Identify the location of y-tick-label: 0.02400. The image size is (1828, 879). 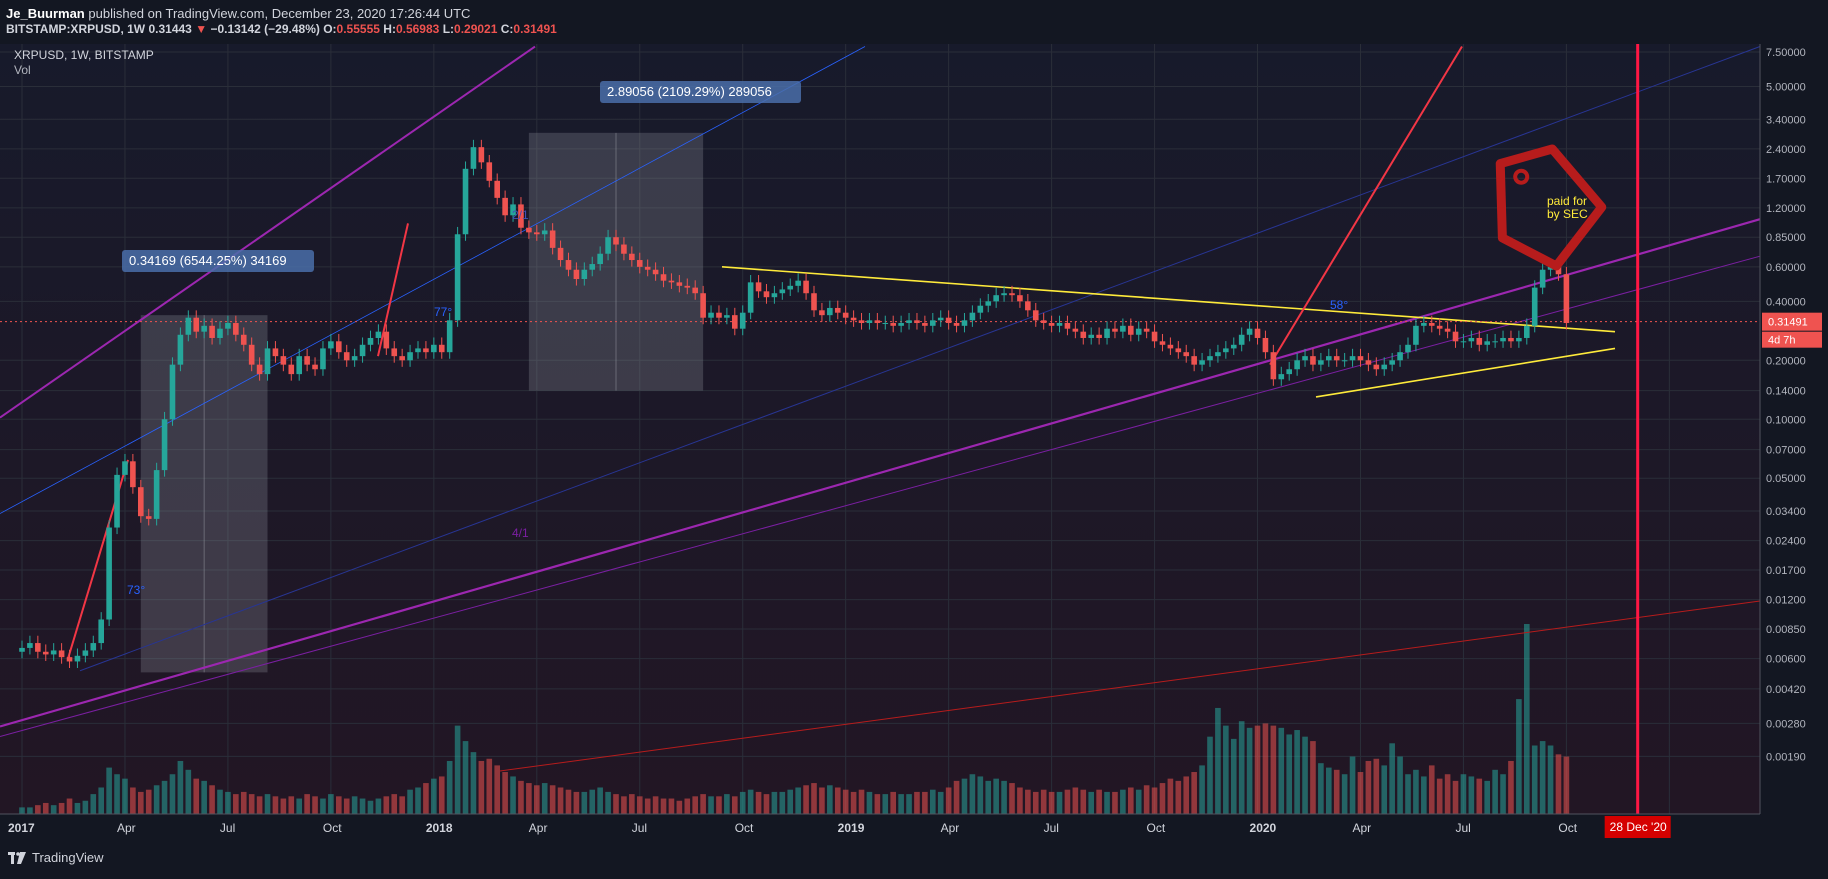
(1786, 542).